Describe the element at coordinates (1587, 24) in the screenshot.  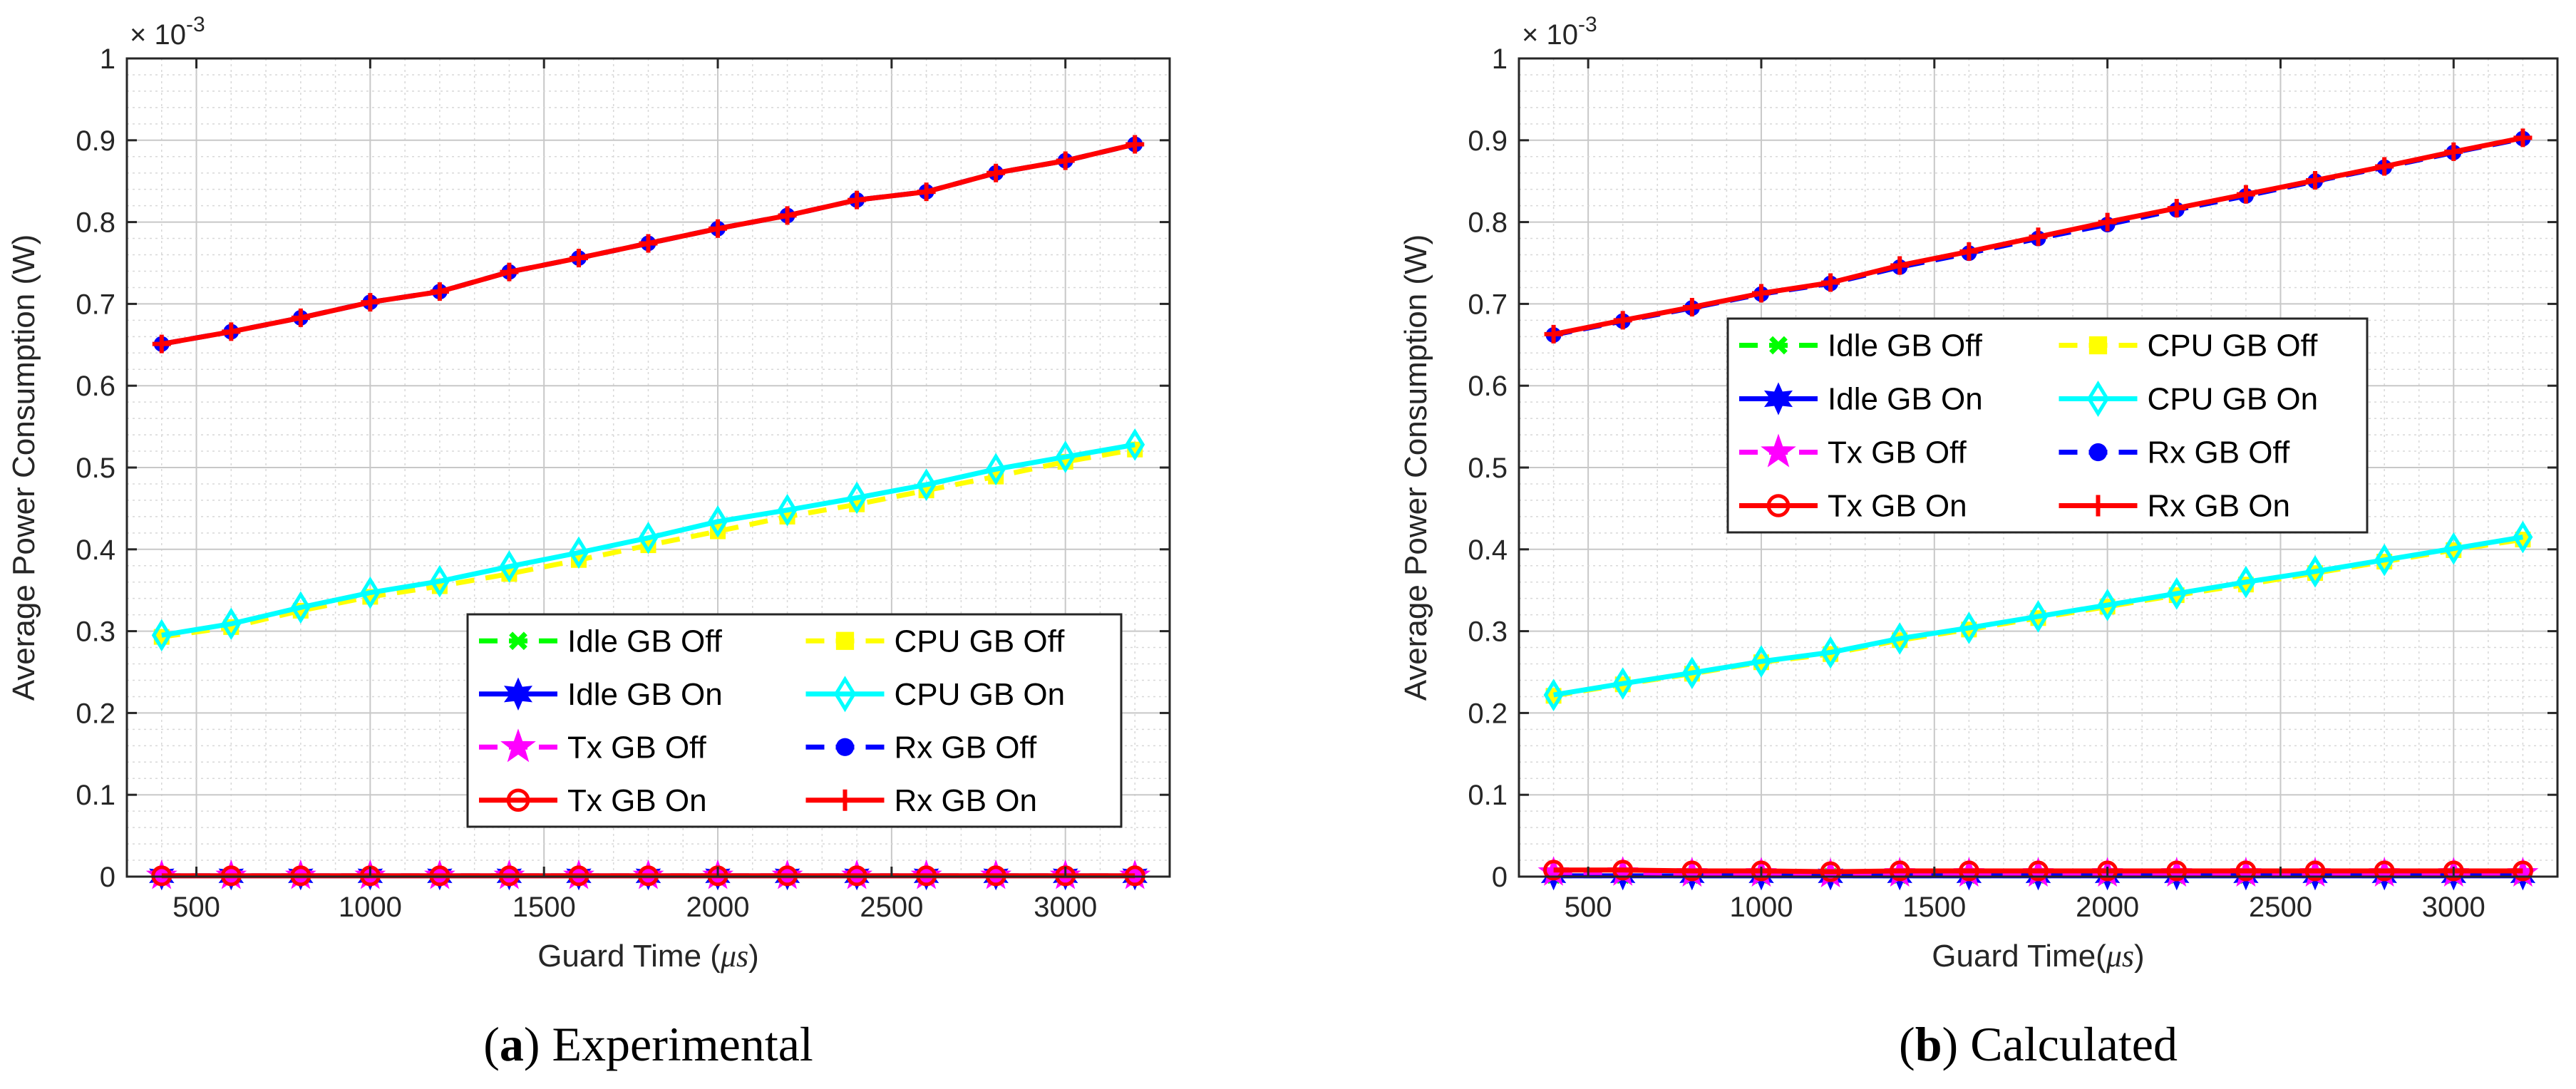
I see `exponent-power: -3` at that location.